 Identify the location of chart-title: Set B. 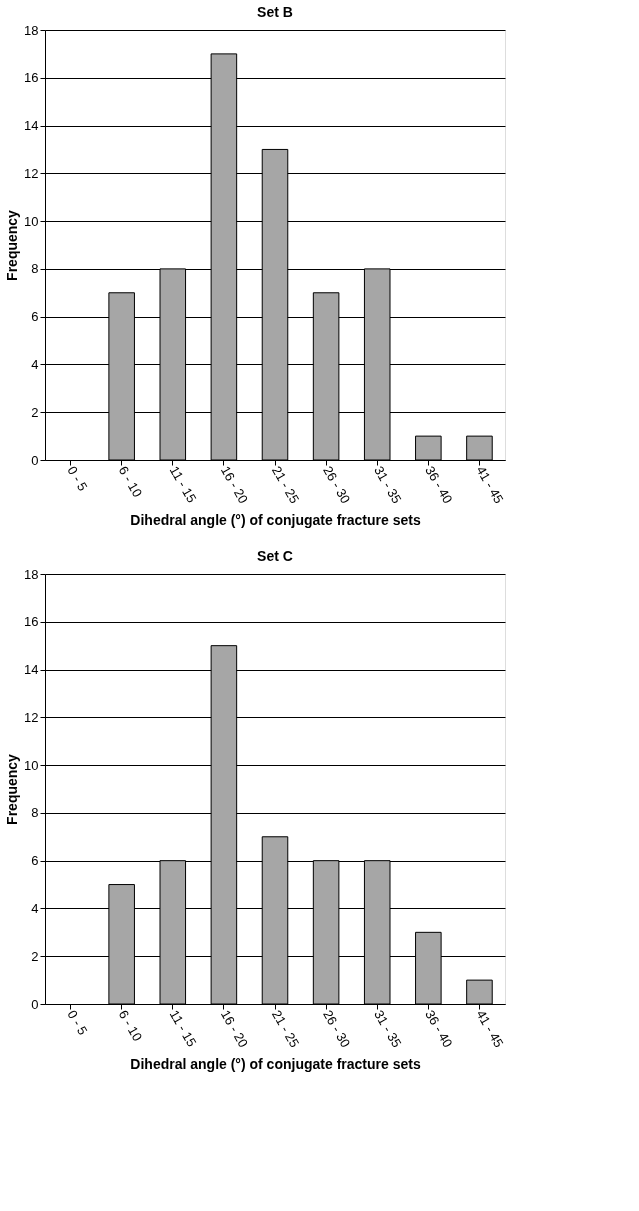
(275, 12).